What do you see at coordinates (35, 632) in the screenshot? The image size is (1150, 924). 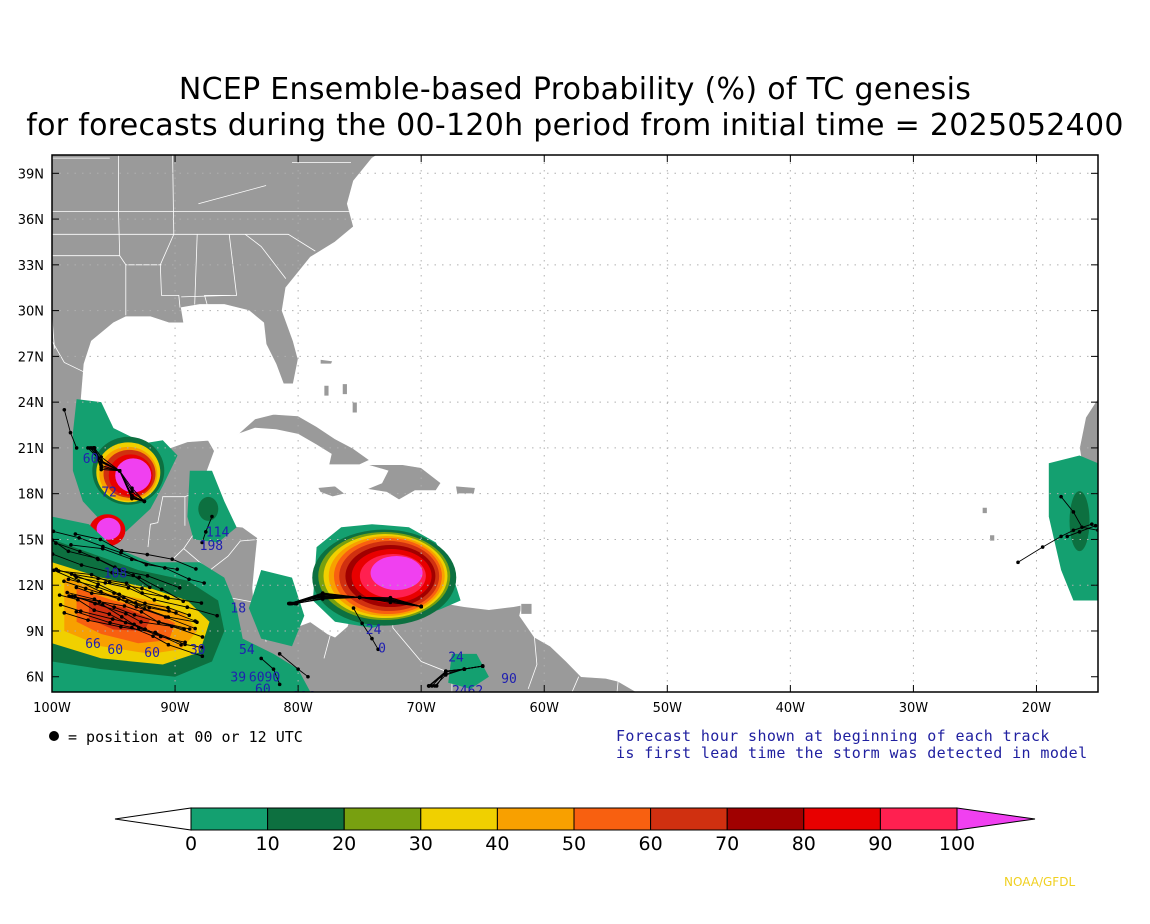 I see `lat-label-9N: 9N` at bounding box center [35, 632].